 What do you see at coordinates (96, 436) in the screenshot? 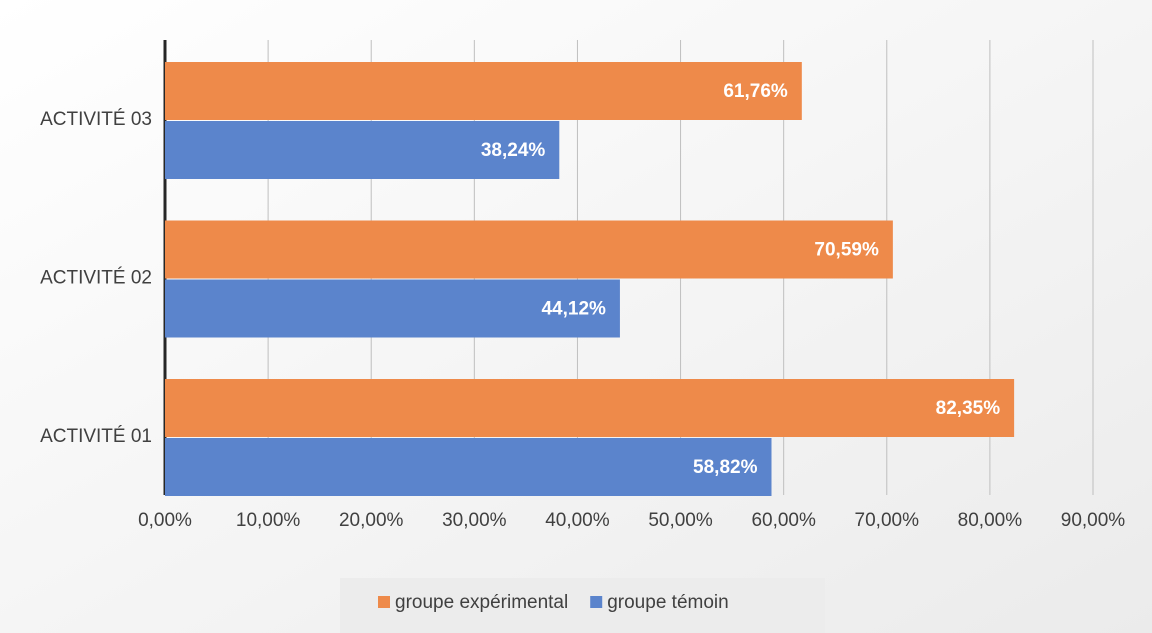
I see `y-tick-label: ACTIVITÉ 01` at bounding box center [96, 436].